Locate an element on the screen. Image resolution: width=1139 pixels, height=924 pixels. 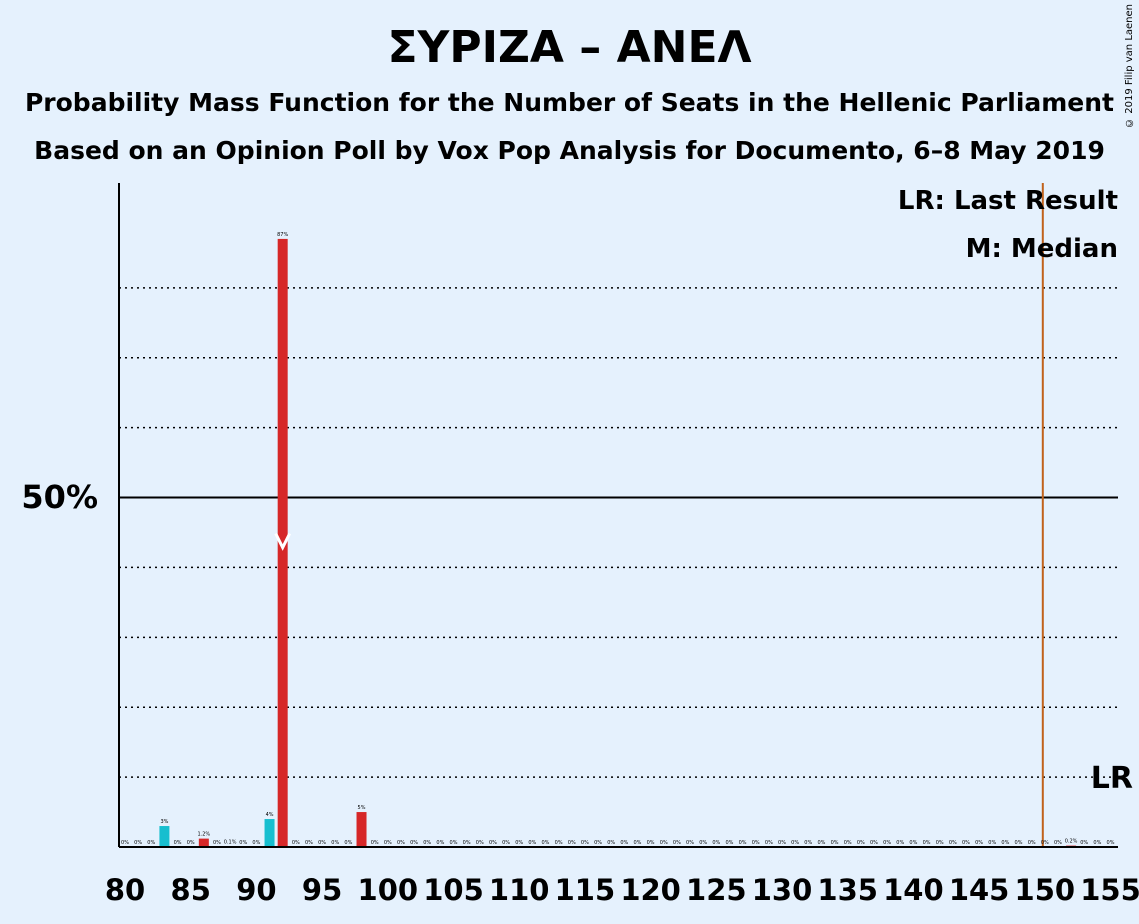
bar-label-81: 0% is located at coordinates (138, 843).